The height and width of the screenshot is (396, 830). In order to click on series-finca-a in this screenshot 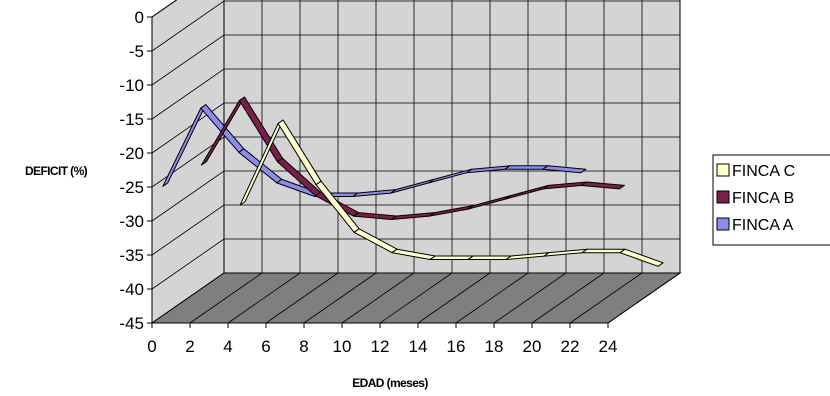, I will do `click(374, 150)`.